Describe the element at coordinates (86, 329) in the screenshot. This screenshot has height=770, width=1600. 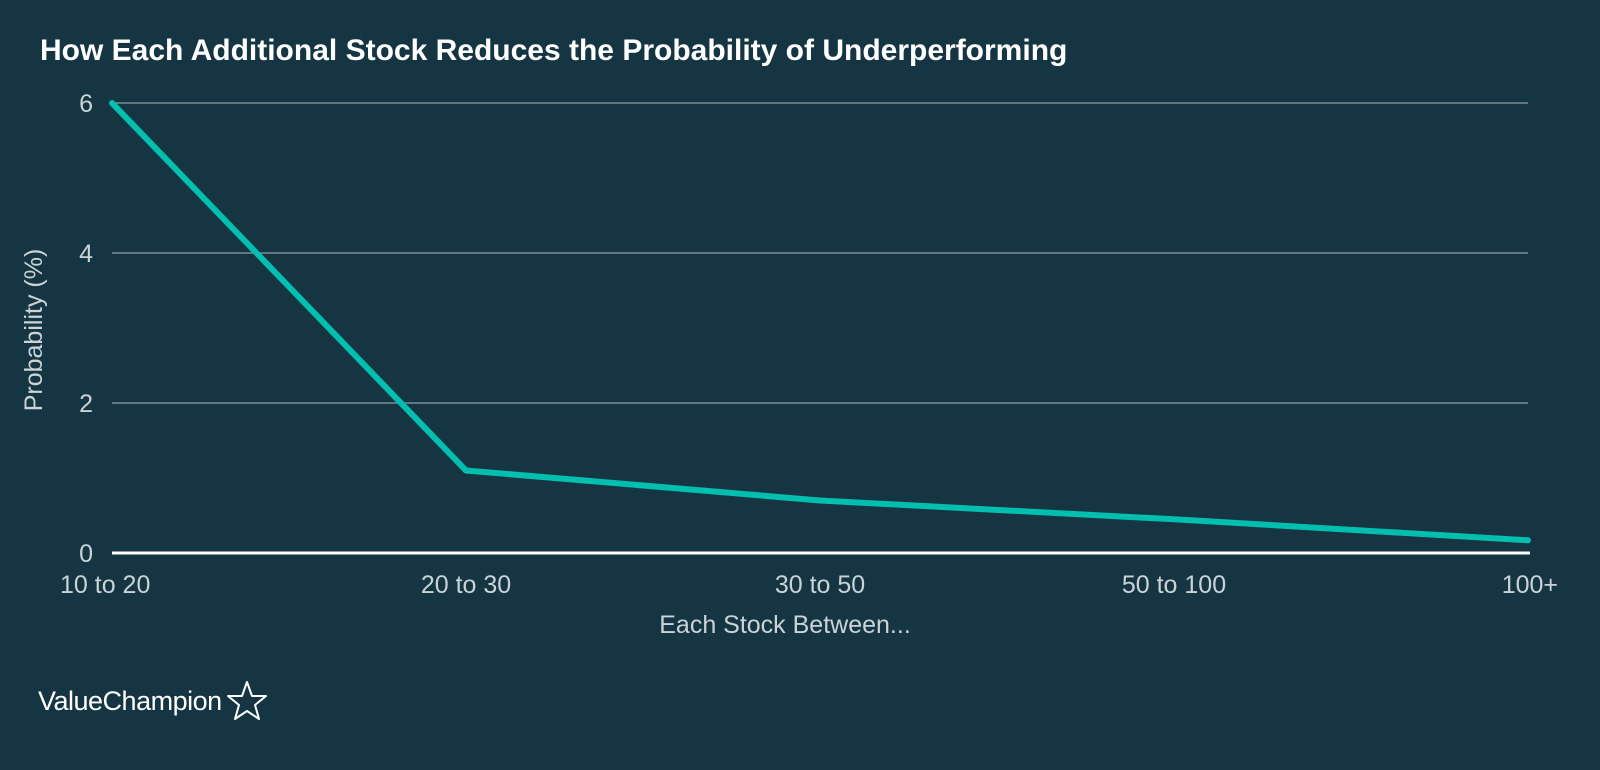
I see `y-axis-ticks: 0 2 4 6` at that location.